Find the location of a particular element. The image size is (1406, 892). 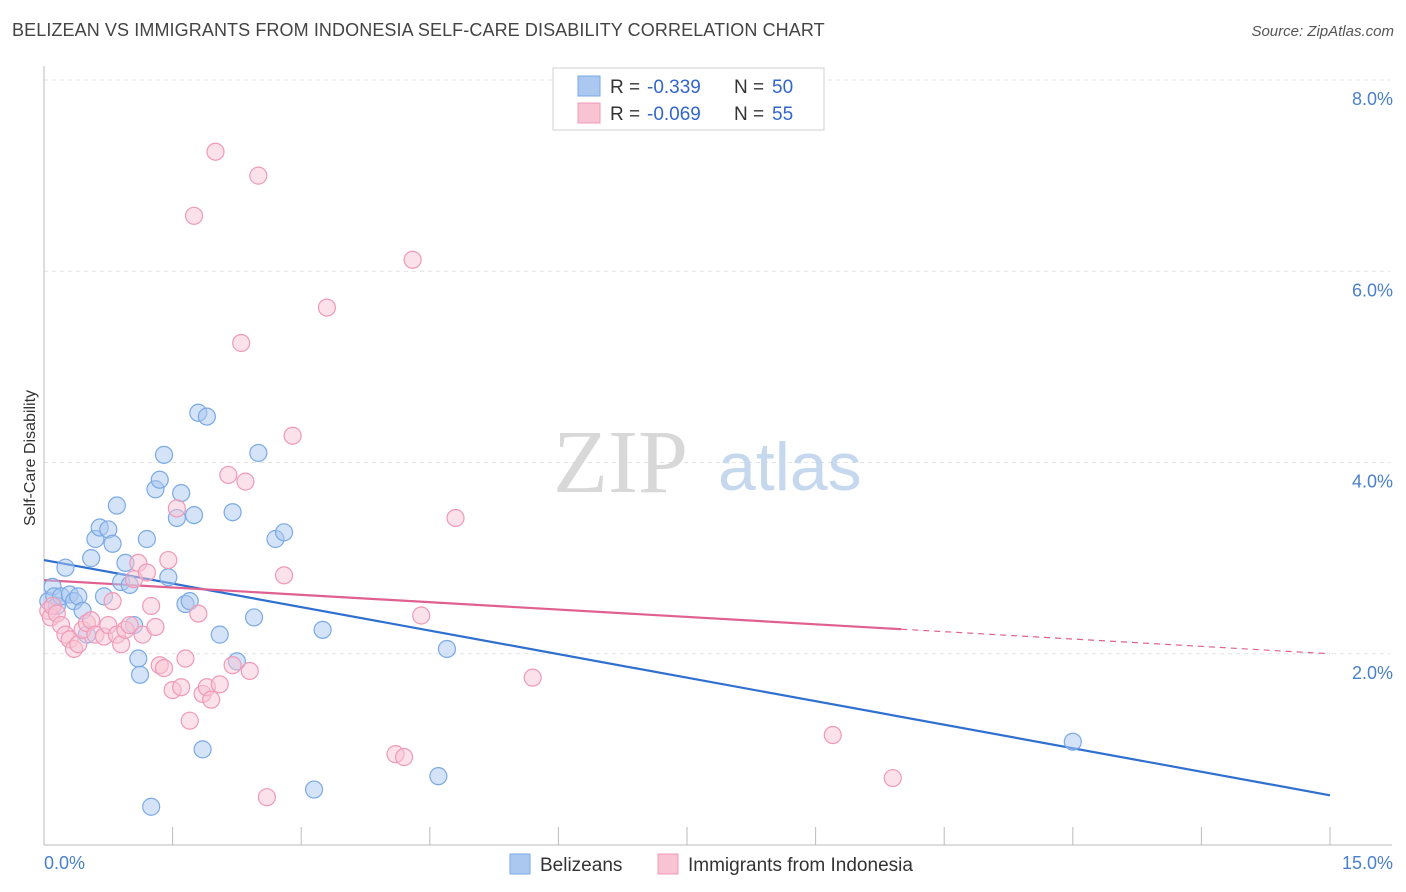

y-axis-title: Self-Care Disability is located at coordinates (30, 458).